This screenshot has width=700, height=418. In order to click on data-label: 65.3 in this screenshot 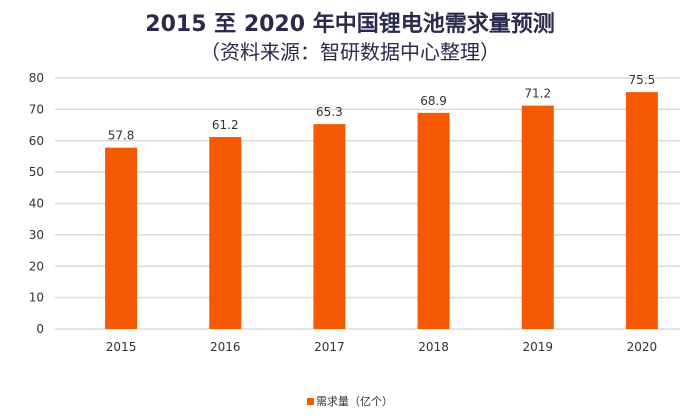, I will do `click(329, 112)`.